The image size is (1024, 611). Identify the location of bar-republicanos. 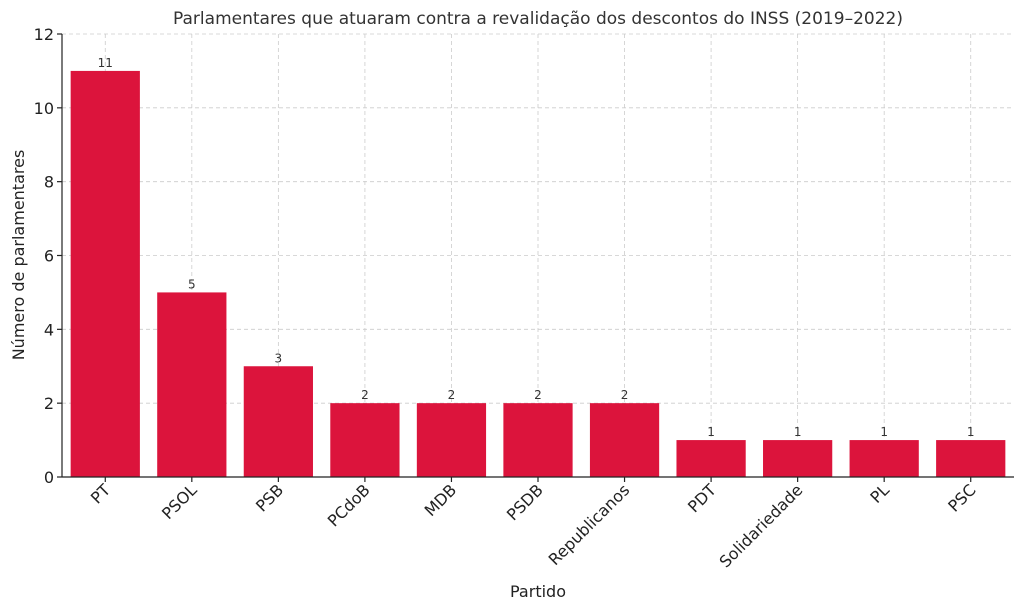
(624, 440).